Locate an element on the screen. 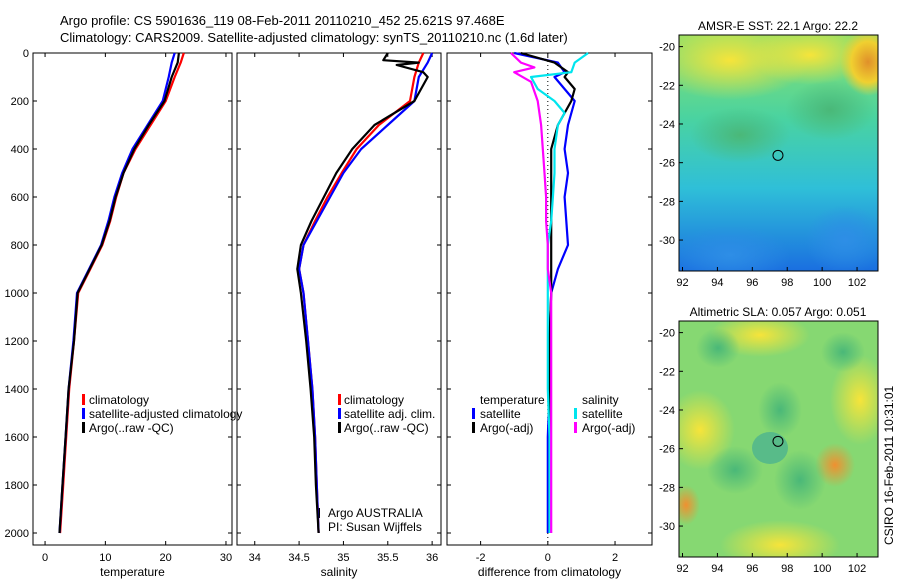  temperature-xtick-label: 20 is located at coordinates (166, 558).